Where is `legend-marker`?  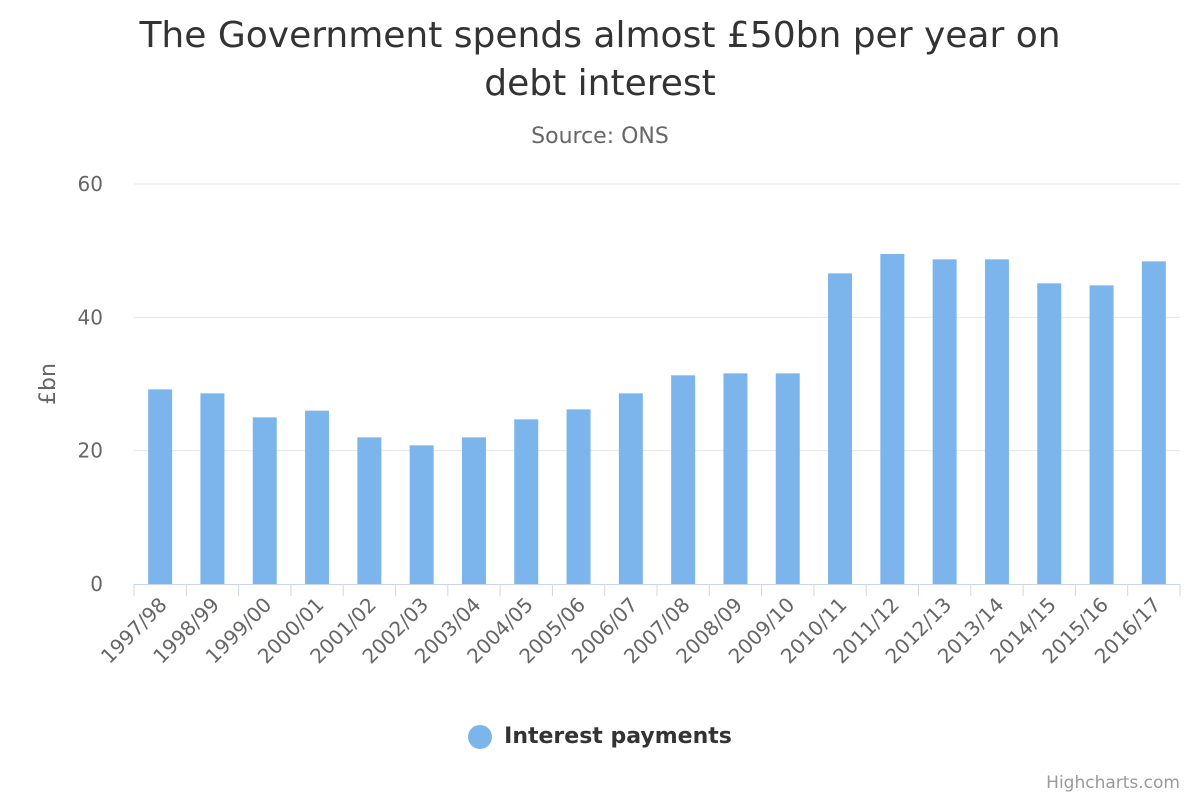
legend-marker is located at coordinates (480, 736).